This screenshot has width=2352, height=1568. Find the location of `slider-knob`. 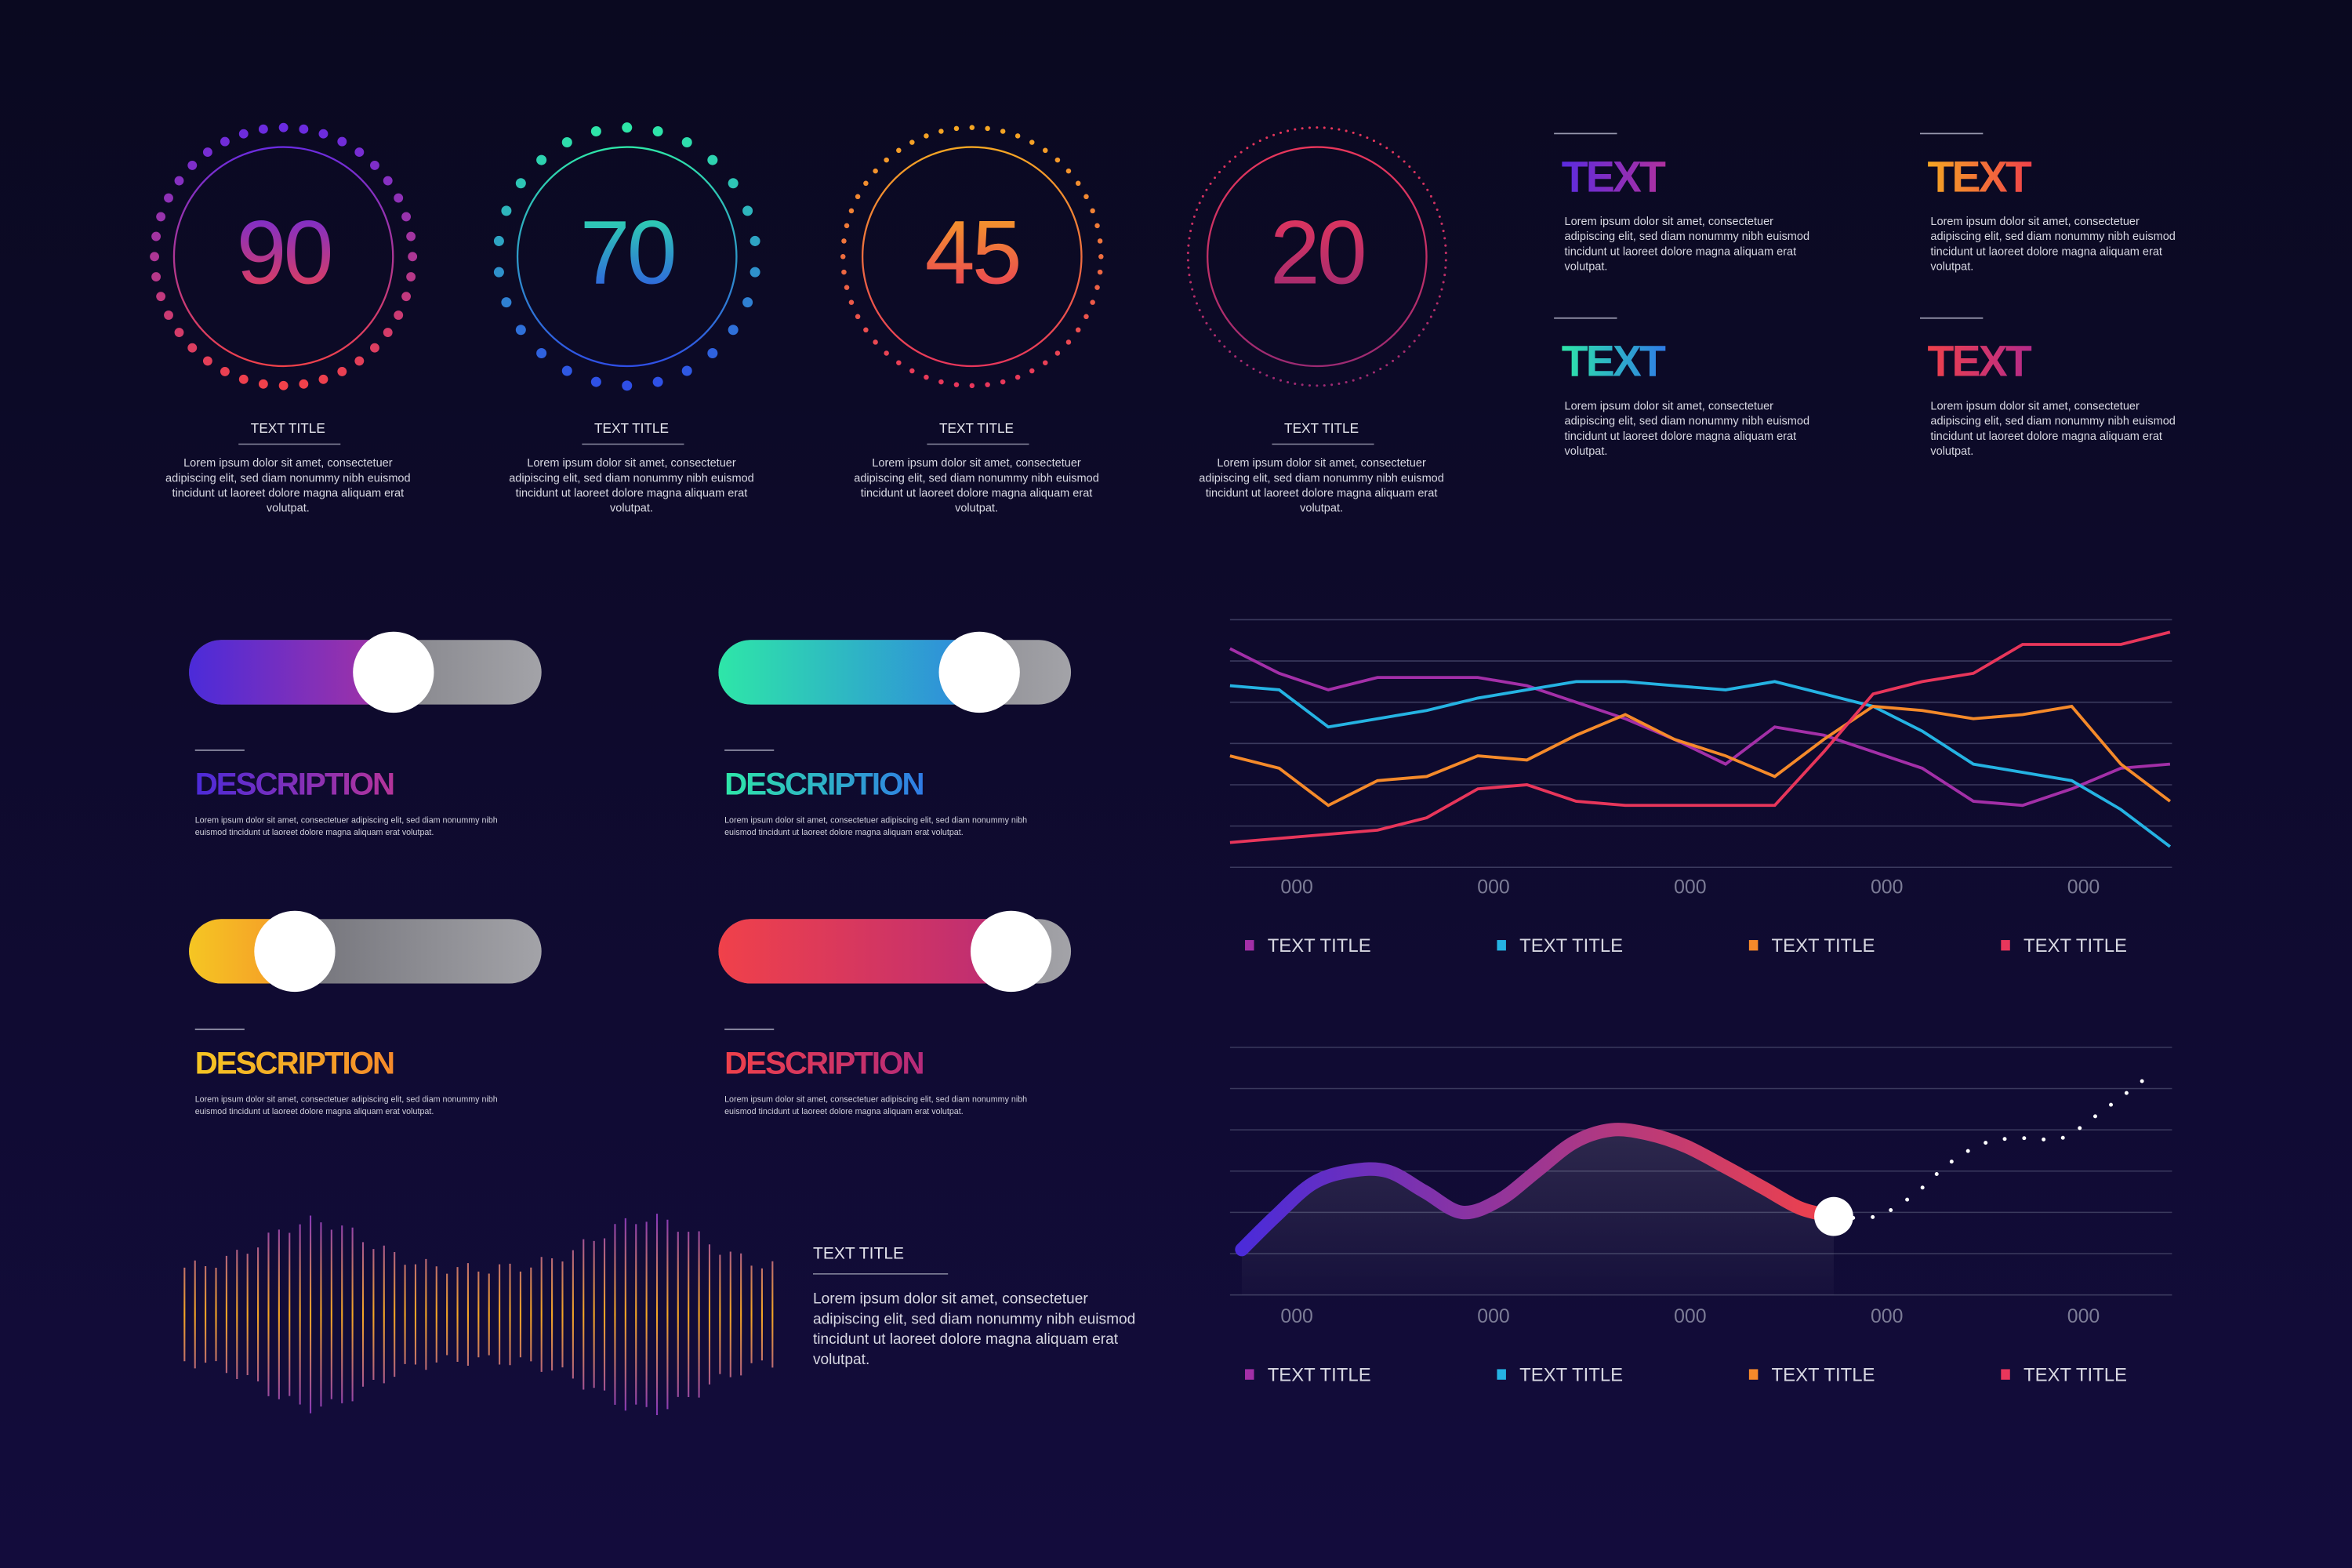

slider-knob is located at coordinates (393, 672).